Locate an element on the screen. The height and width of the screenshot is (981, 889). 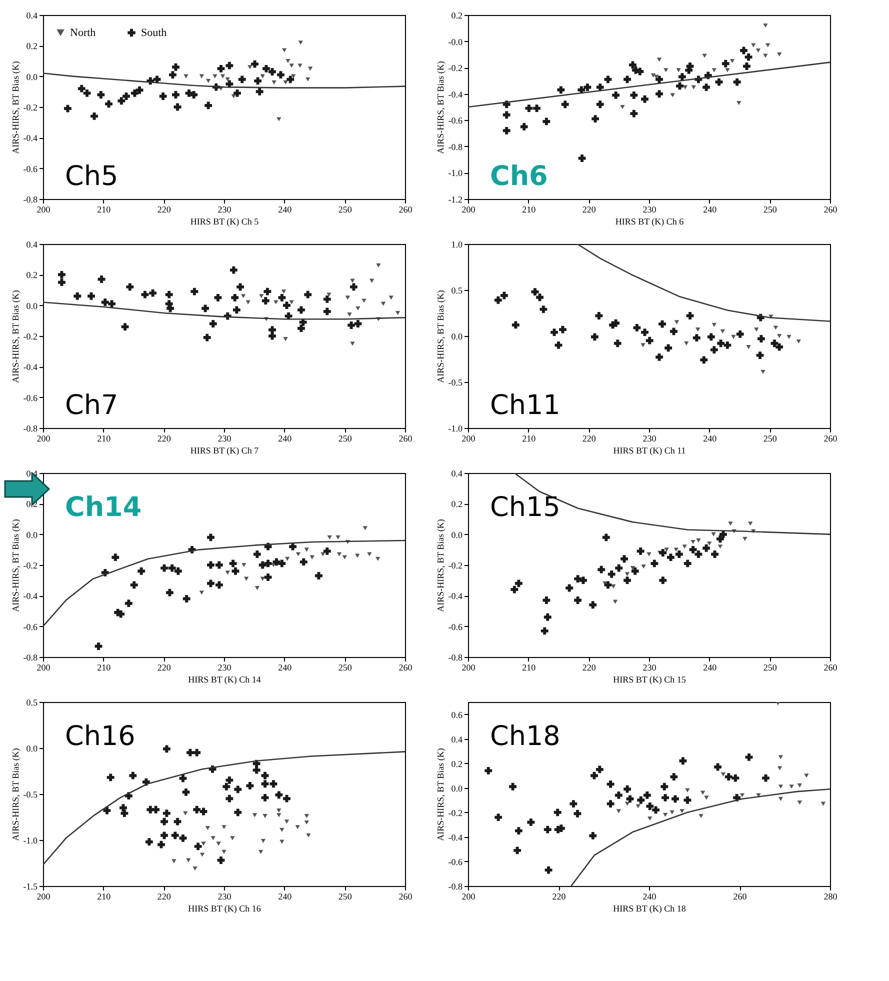
y-tick-label: -0.5 is located at coordinates (455, 383).